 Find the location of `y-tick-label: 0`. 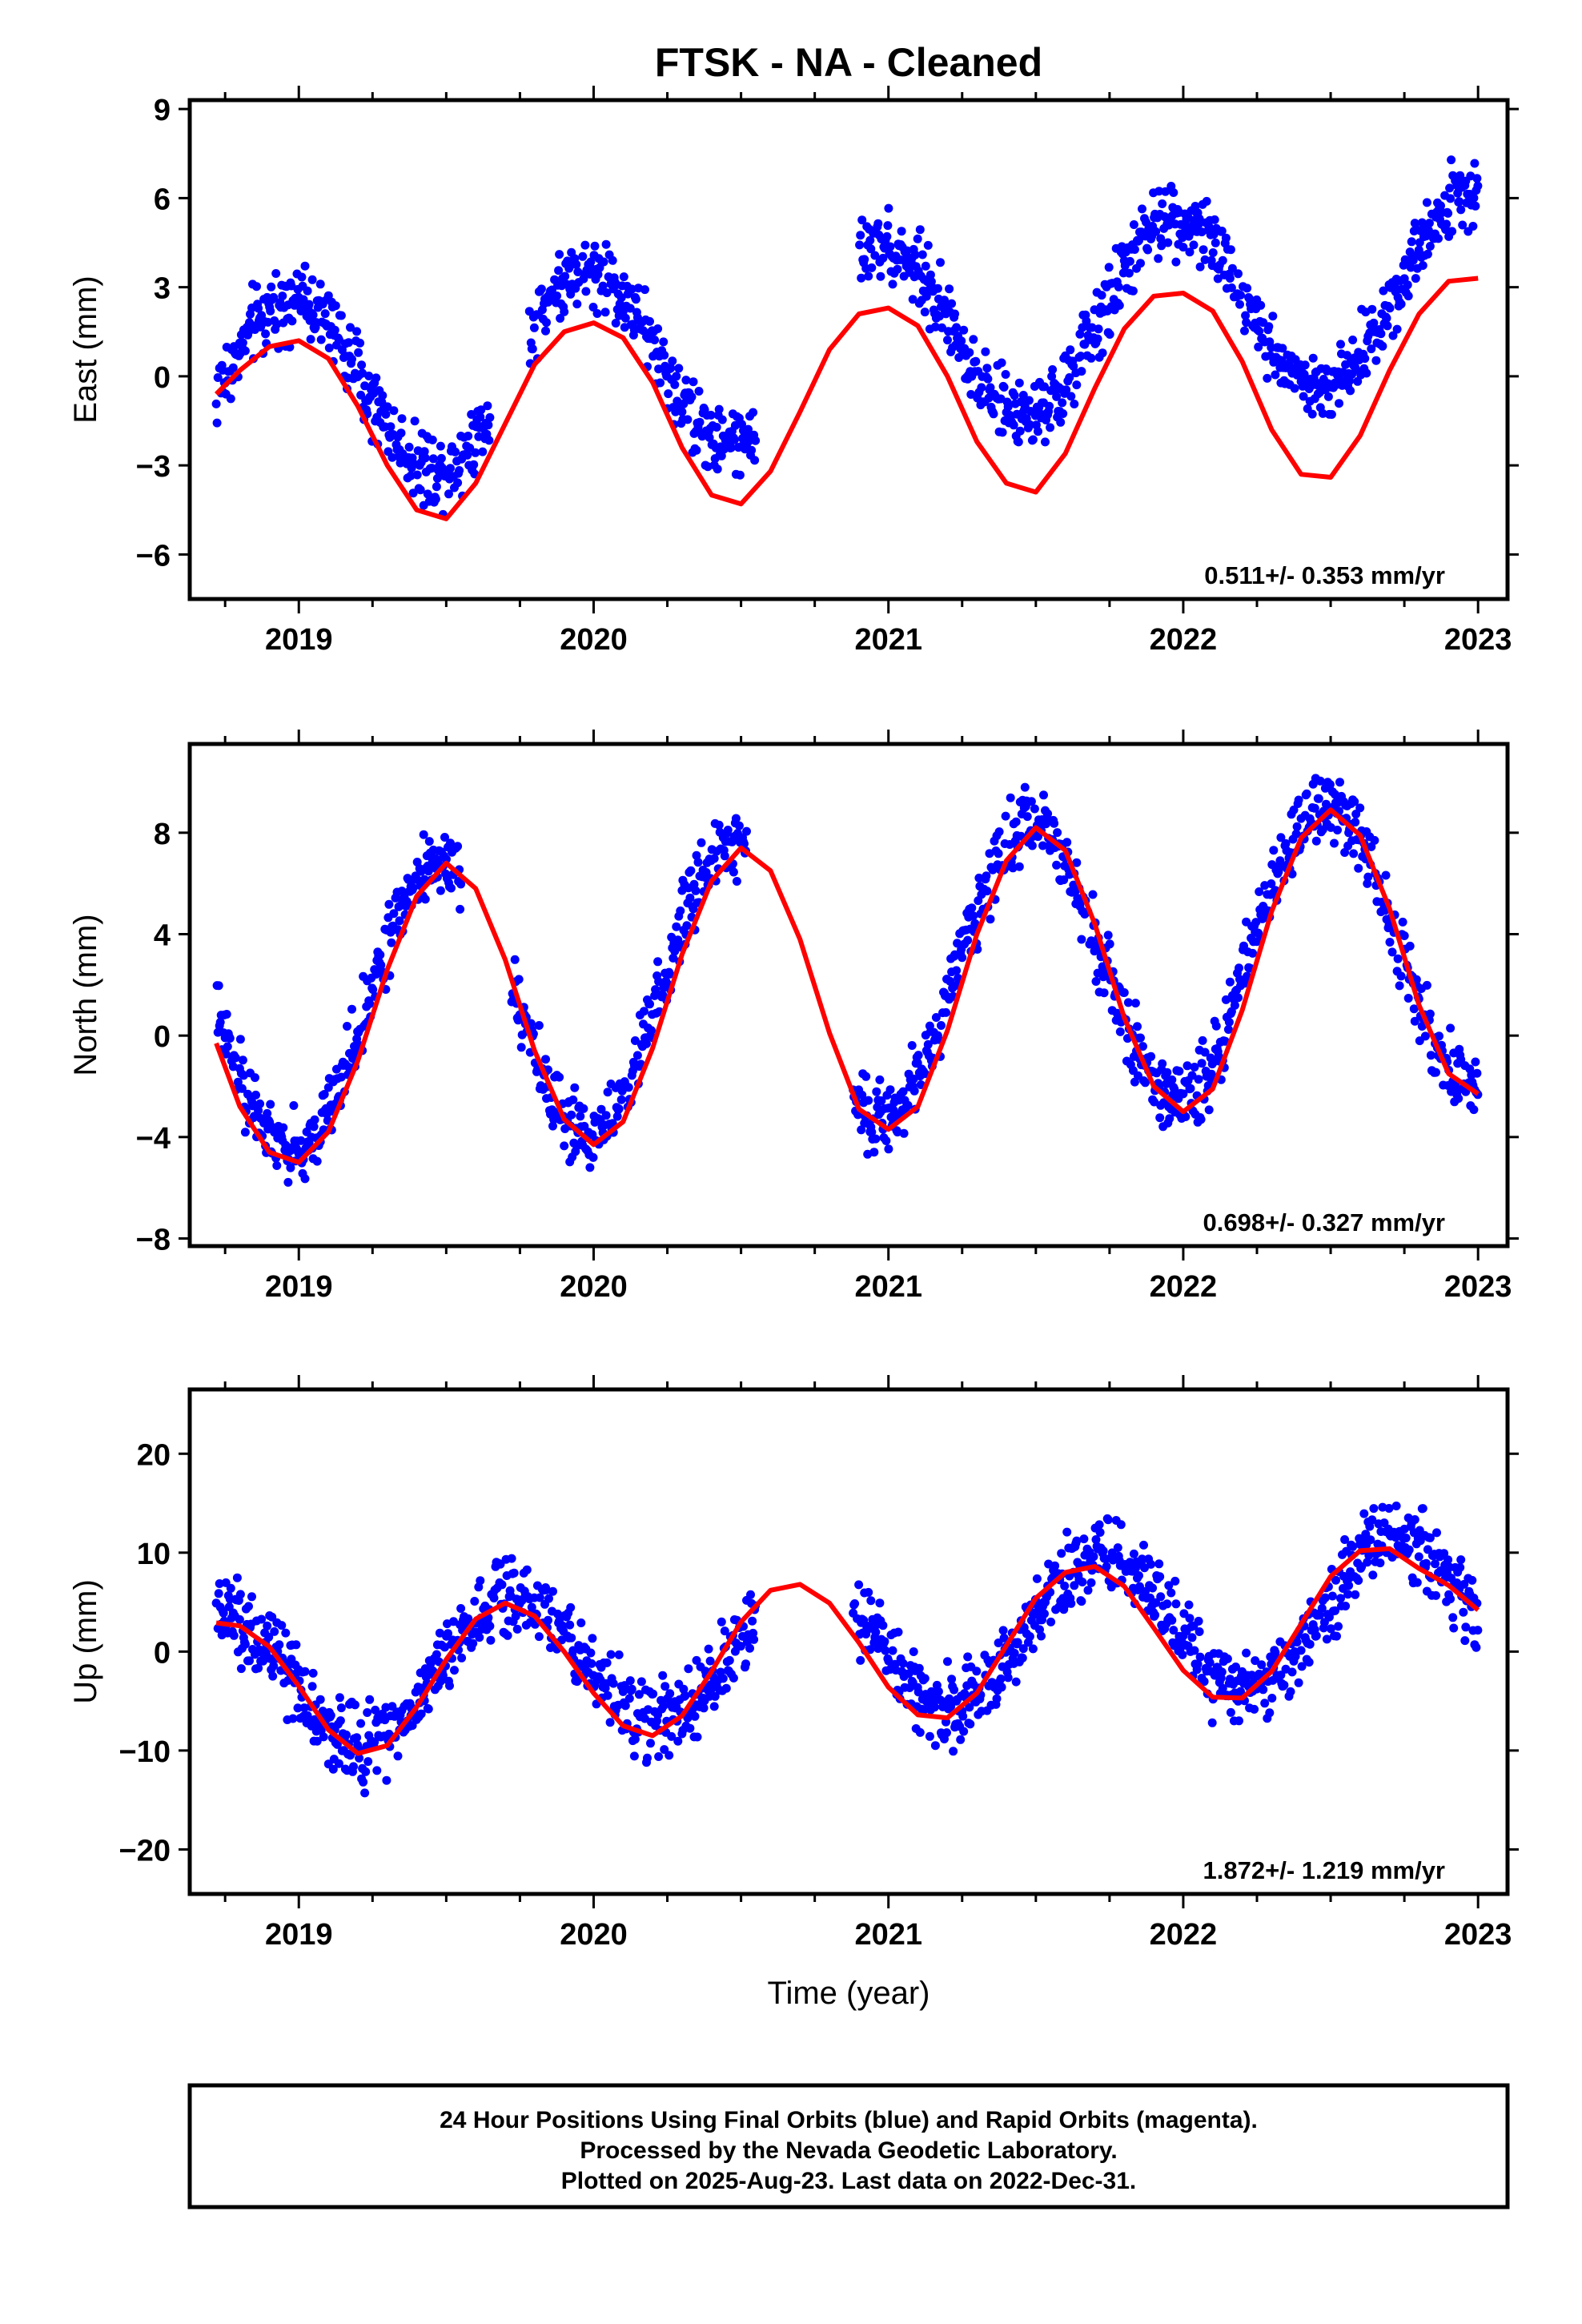

y-tick-label: 0 is located at coordinates (162, 378).